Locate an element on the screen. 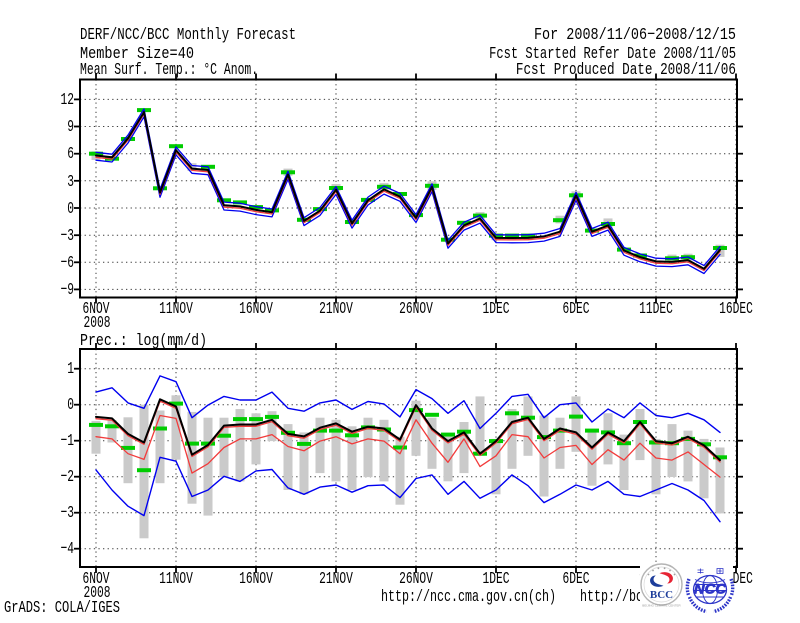 Image resolution: width=800 pixels, height=623 pixels. svg-text: BEIJING CLIMATE CENTER is located at coordinates (661, 606).